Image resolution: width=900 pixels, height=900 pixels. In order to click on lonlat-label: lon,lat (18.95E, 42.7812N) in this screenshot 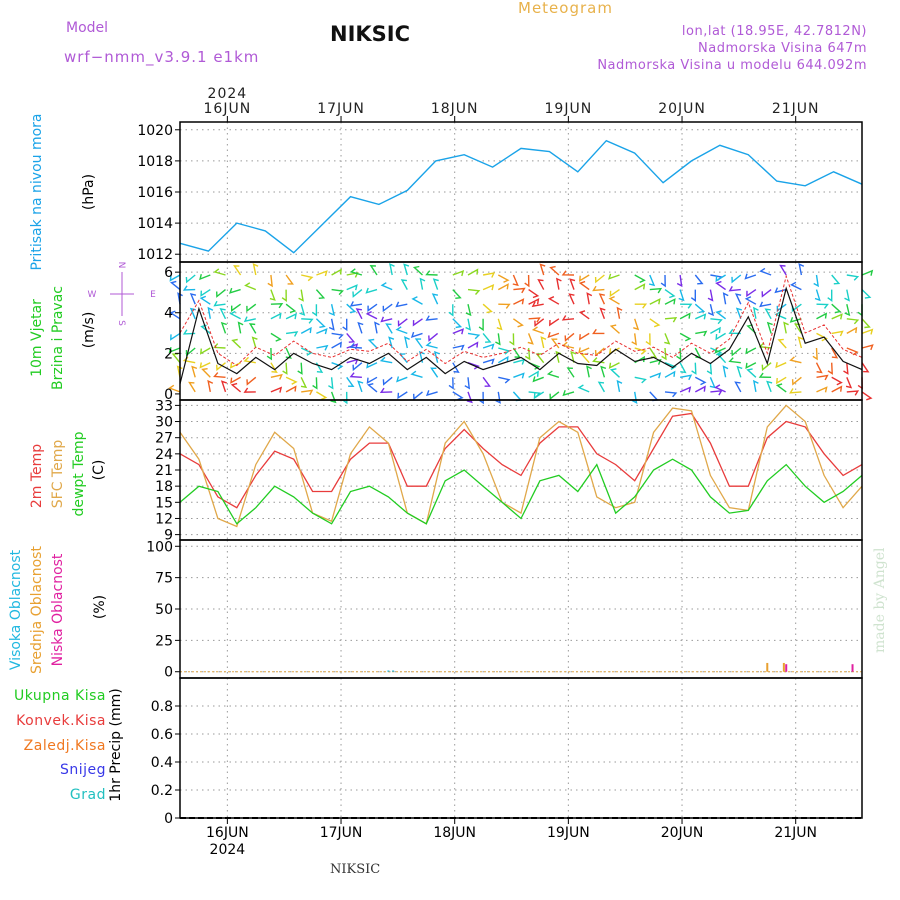, I will do `click(774, 31)`.